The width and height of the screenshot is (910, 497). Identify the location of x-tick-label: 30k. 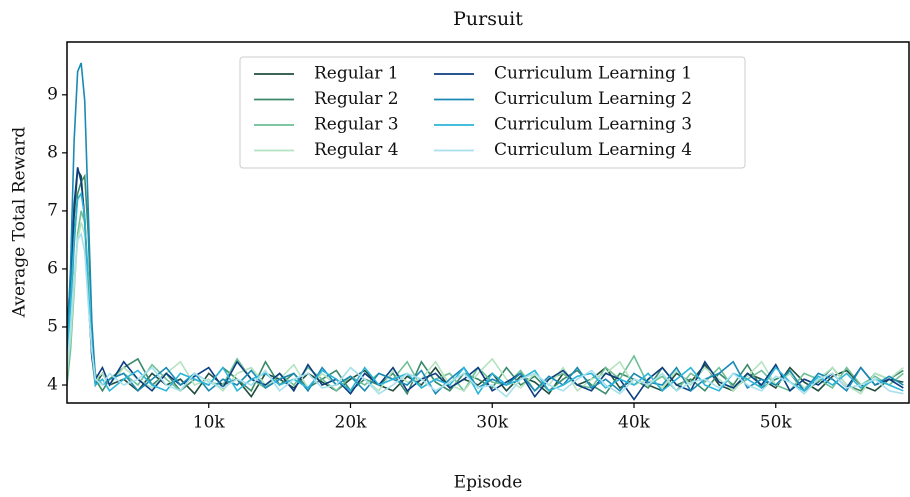
(492, 423).